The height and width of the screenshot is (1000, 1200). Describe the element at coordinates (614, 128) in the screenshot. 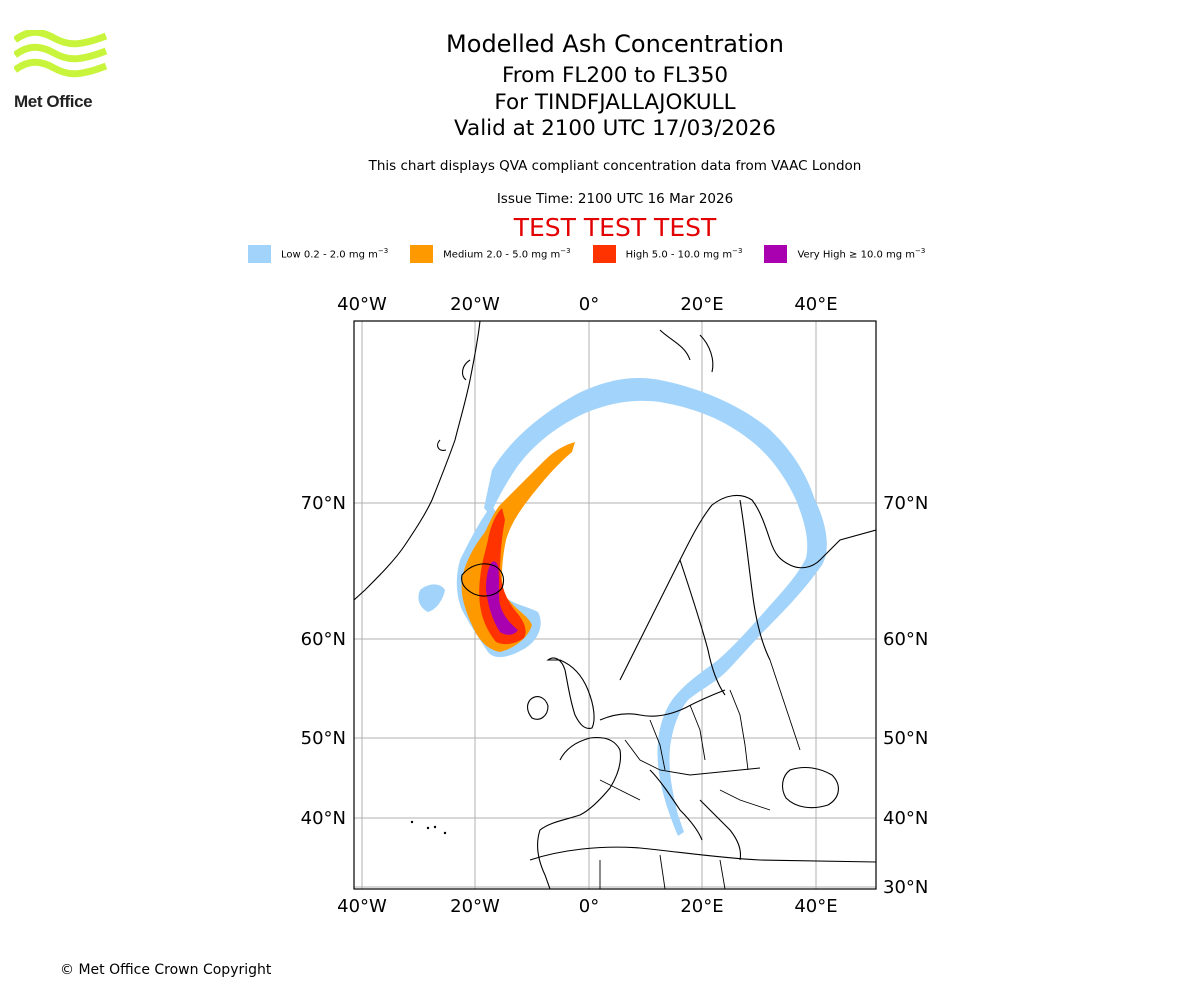

I see `valid-time: Valid at 2100 UTC 17/03/2026` at that location.